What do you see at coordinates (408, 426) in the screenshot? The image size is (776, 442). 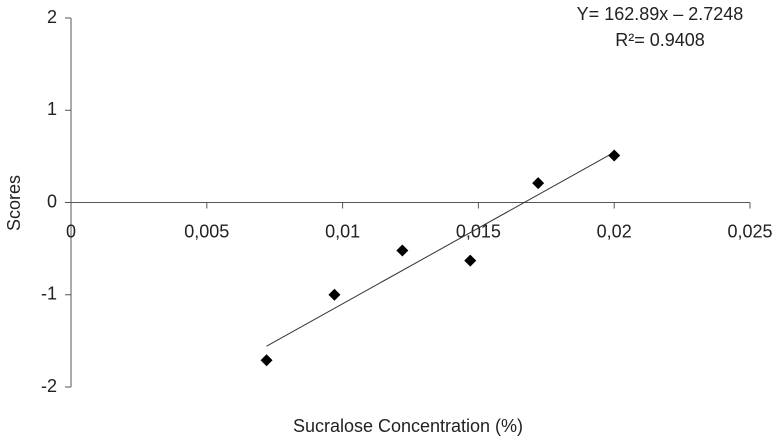 I see `x-axis-label: Sucralose Concentration (%)` at bounding box center [408, 426].